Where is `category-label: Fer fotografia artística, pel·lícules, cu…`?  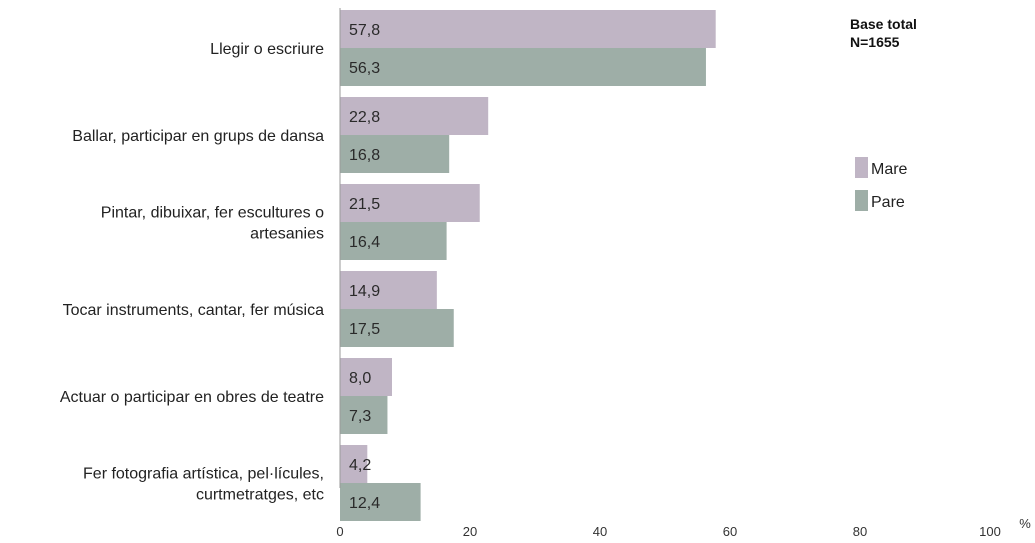 category-label: Fer fotografia artística, pel·lícules, cu… is located at coordinates (203, 485).